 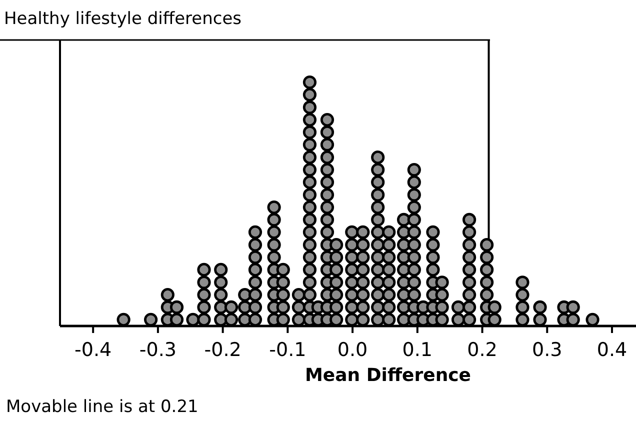 What do you see at coordinates (547, 350) in the screenshot?
I see `x-tick-label: 0.3` at bounding box center [547, 350].